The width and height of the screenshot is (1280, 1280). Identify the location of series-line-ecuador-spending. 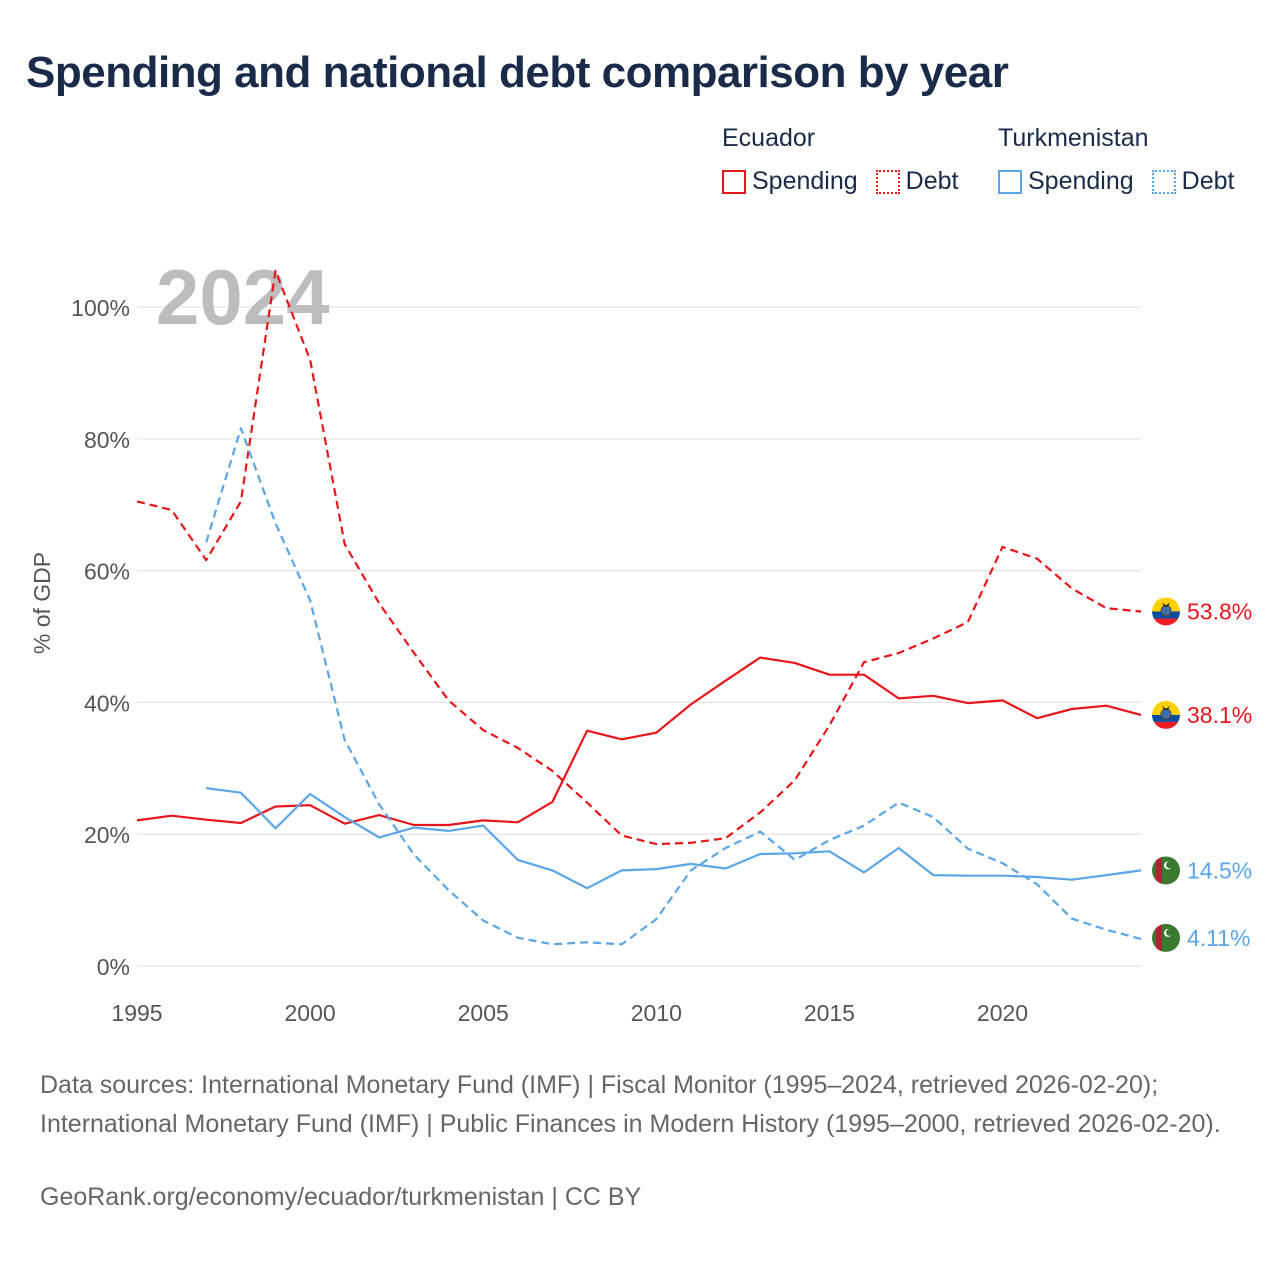
(639, 741).